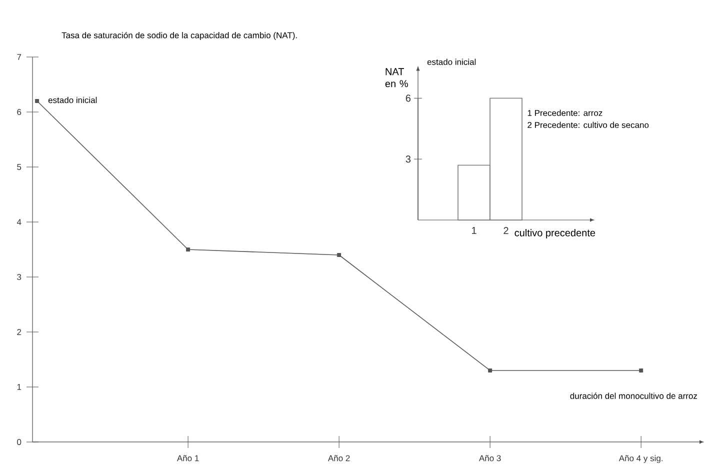 This screenshot has width=728, height=471. What do you see at coordinates (339, 458) in the screenshot?
I see `x-tick-label: Año 2` at bounding box center [339, 458].